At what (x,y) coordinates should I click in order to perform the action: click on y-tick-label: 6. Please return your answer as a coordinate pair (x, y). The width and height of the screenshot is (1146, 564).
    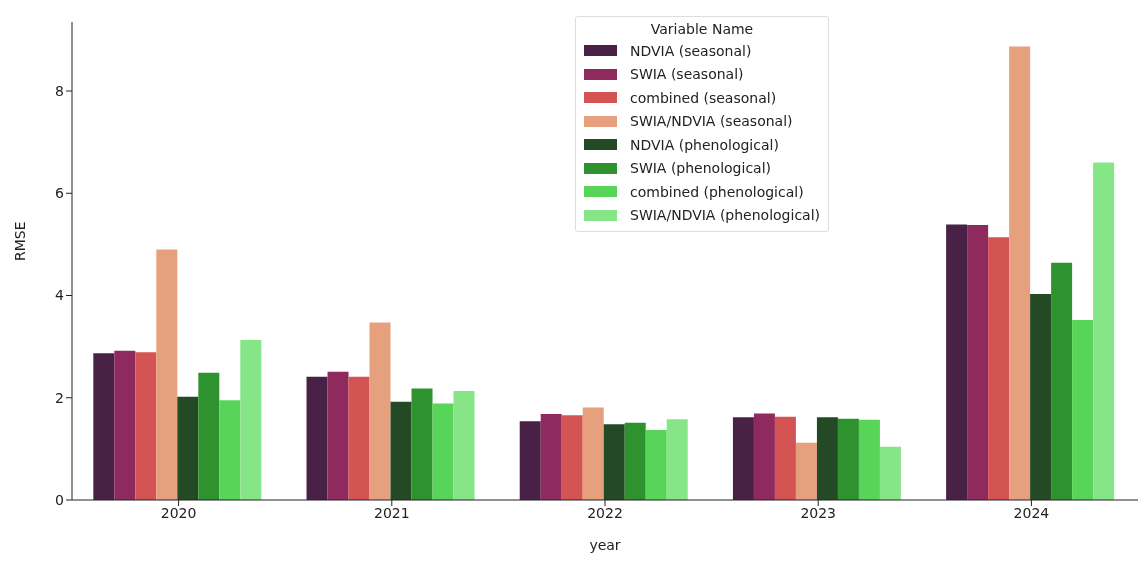
    Looking at the image, I should click on (60, 193).